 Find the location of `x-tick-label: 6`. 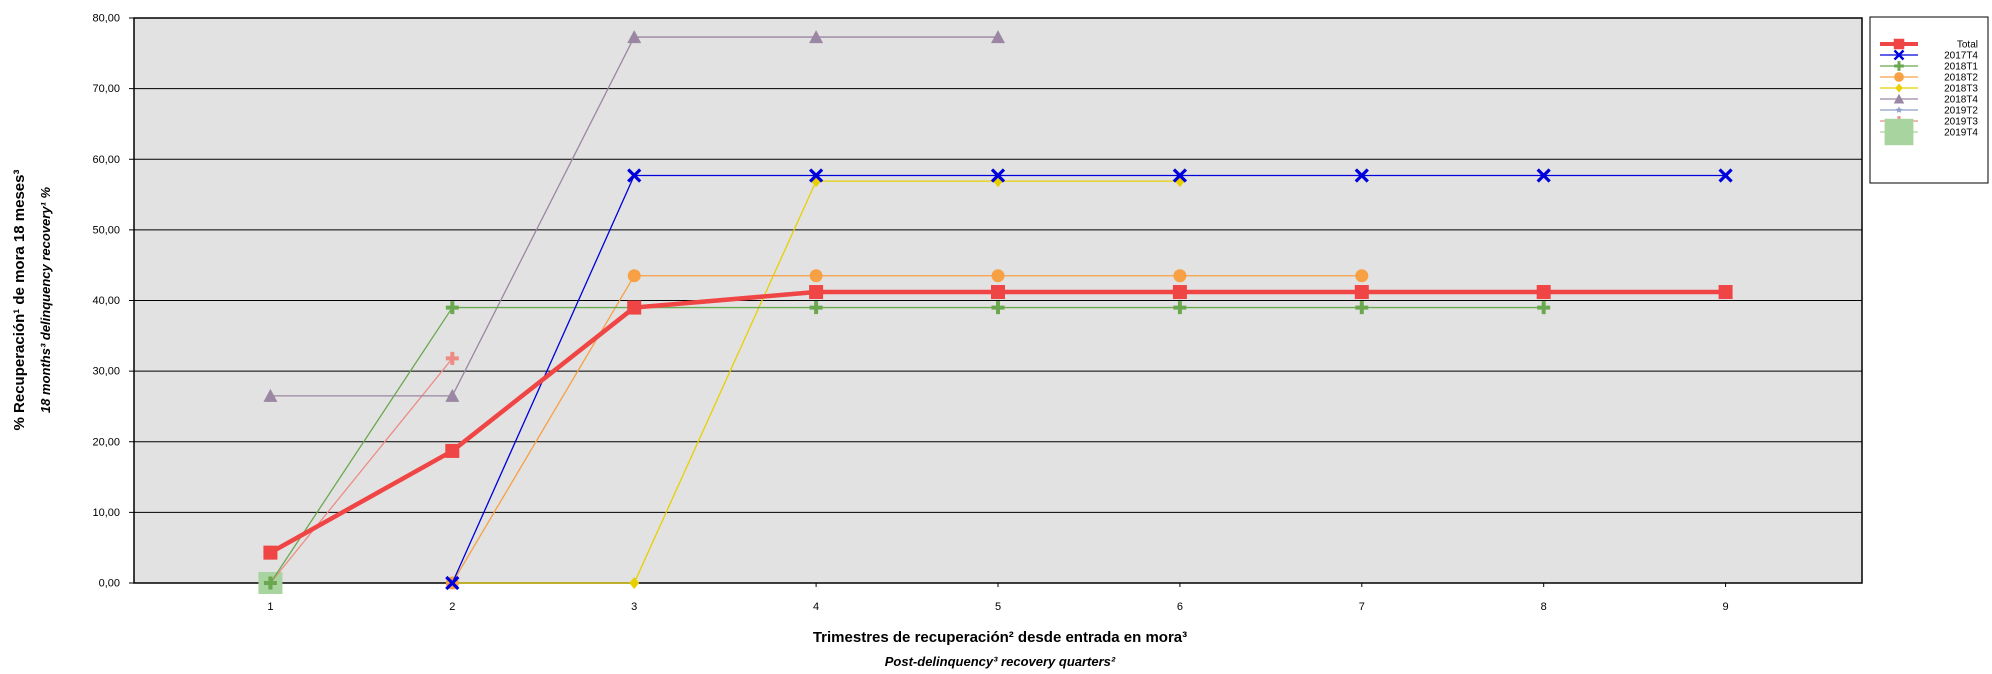

x-tick-label: 6 is located at coordinates (1180, 607).